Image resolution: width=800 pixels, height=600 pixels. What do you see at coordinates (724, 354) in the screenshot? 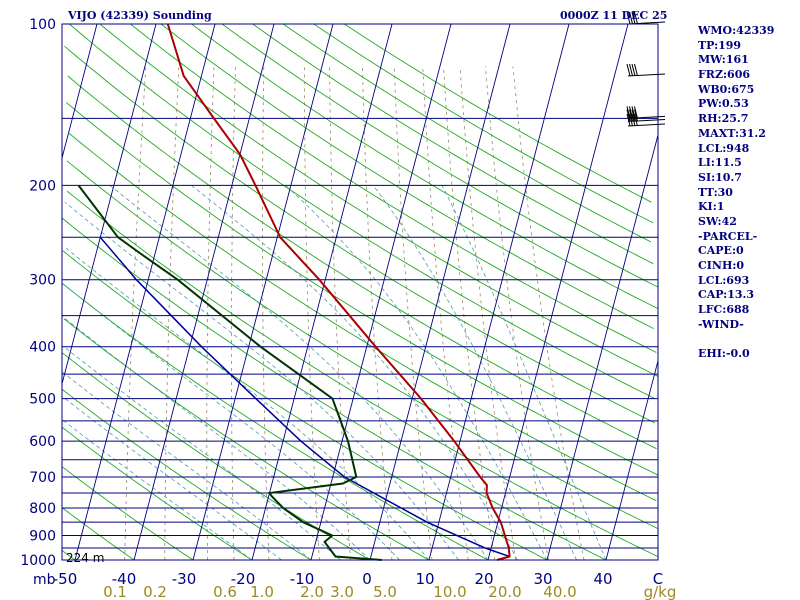
I see `index-item: EHI:-0.0` at bounding box center [724, 354].